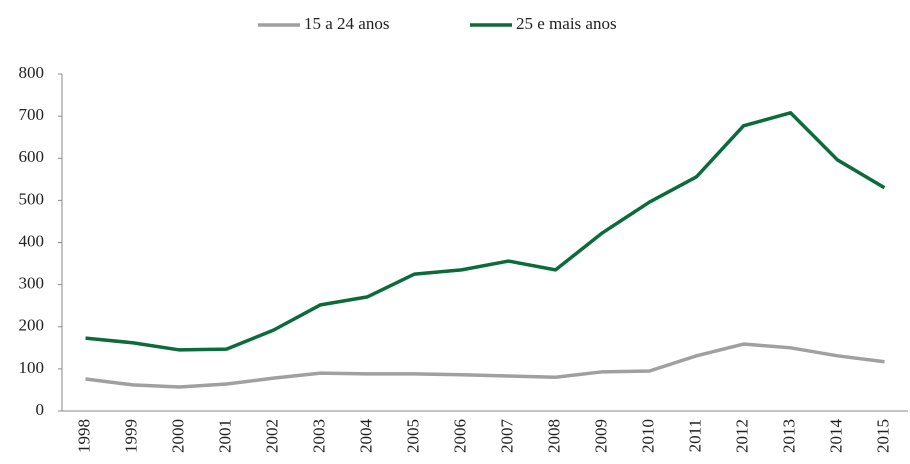 This screenshot has width=910, height=464. Describe the element at coordinates (600, 436) in the screenshot. I see `x-tick-label: 2009` at that location.